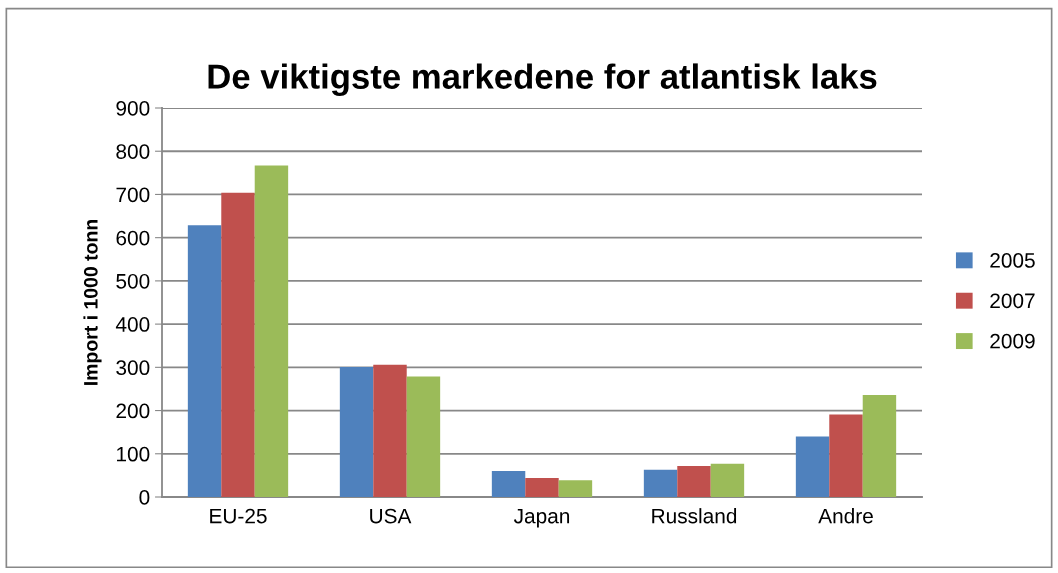  What do you see at coordinates (542, 79) in the screenshot?
I see `chart-title: De viktigste markedene for atlantisk laks` at bounding box center [542, 79].